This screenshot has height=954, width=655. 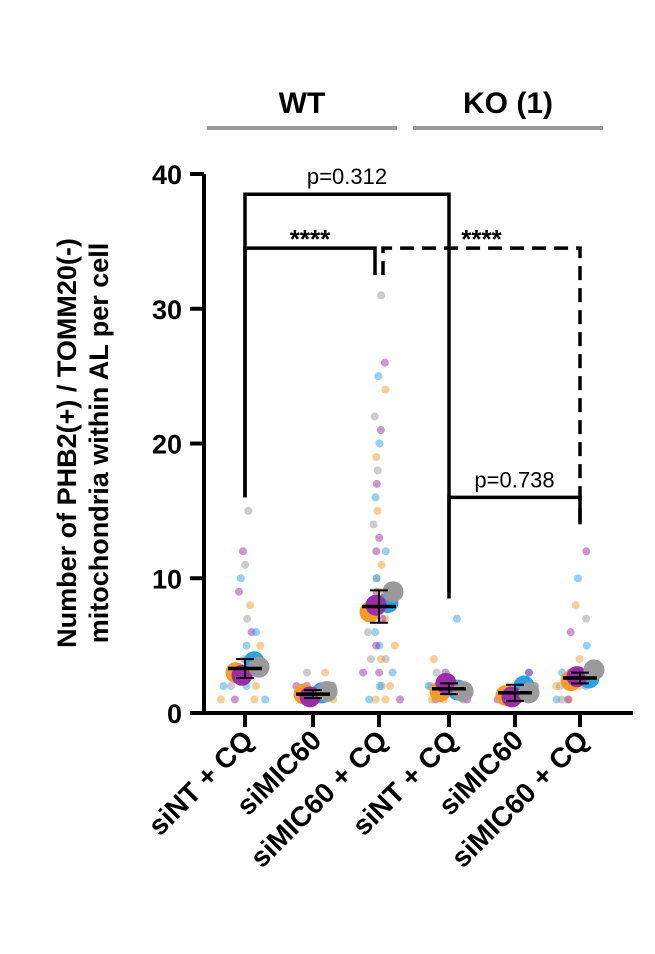 I want to click on group-label: WT, so click(x=302, y=103).